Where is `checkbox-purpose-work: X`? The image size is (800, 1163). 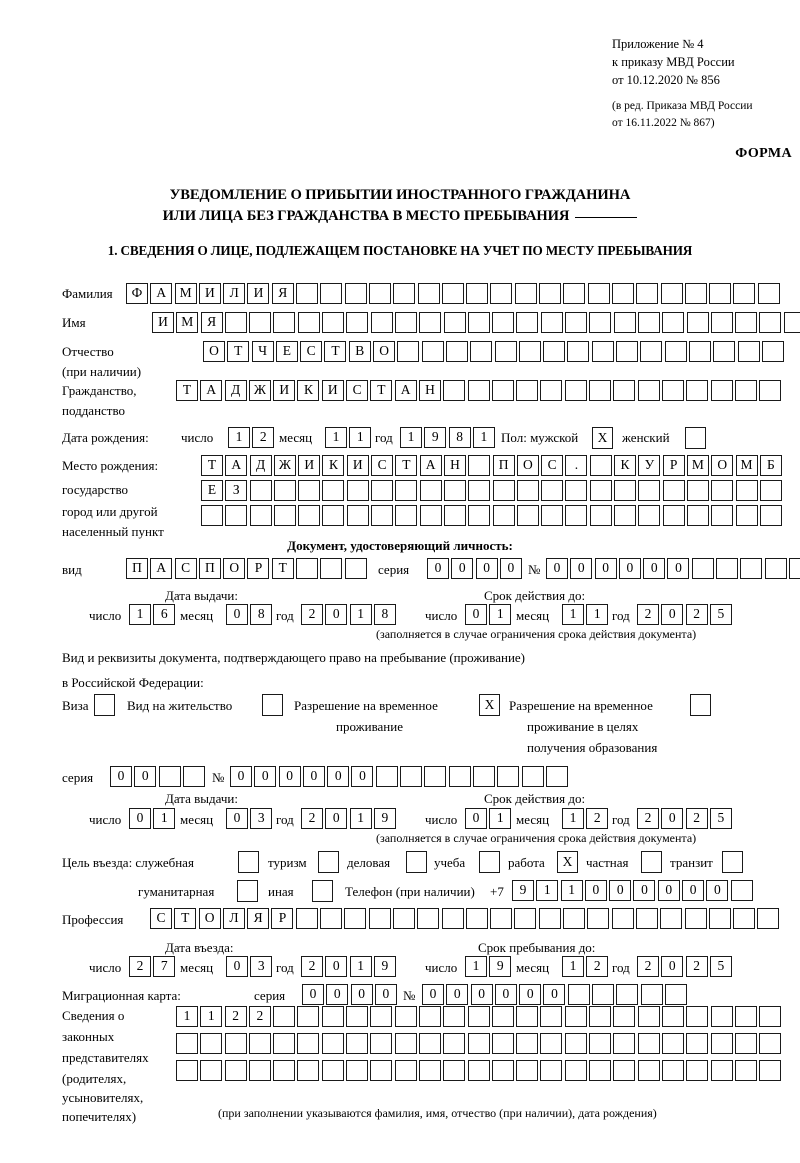 checkbox-purpose-work: X is located at coordinates (567, 862).